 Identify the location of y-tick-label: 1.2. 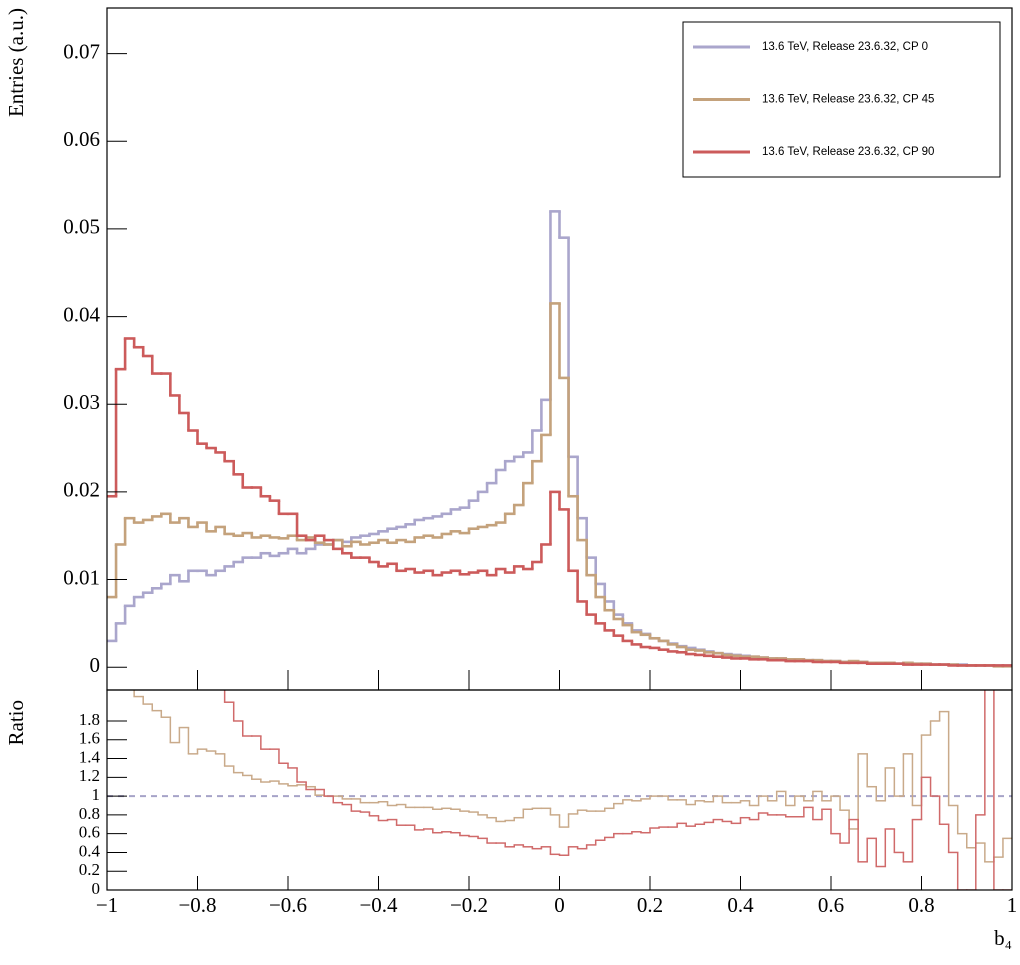
(89, 775).